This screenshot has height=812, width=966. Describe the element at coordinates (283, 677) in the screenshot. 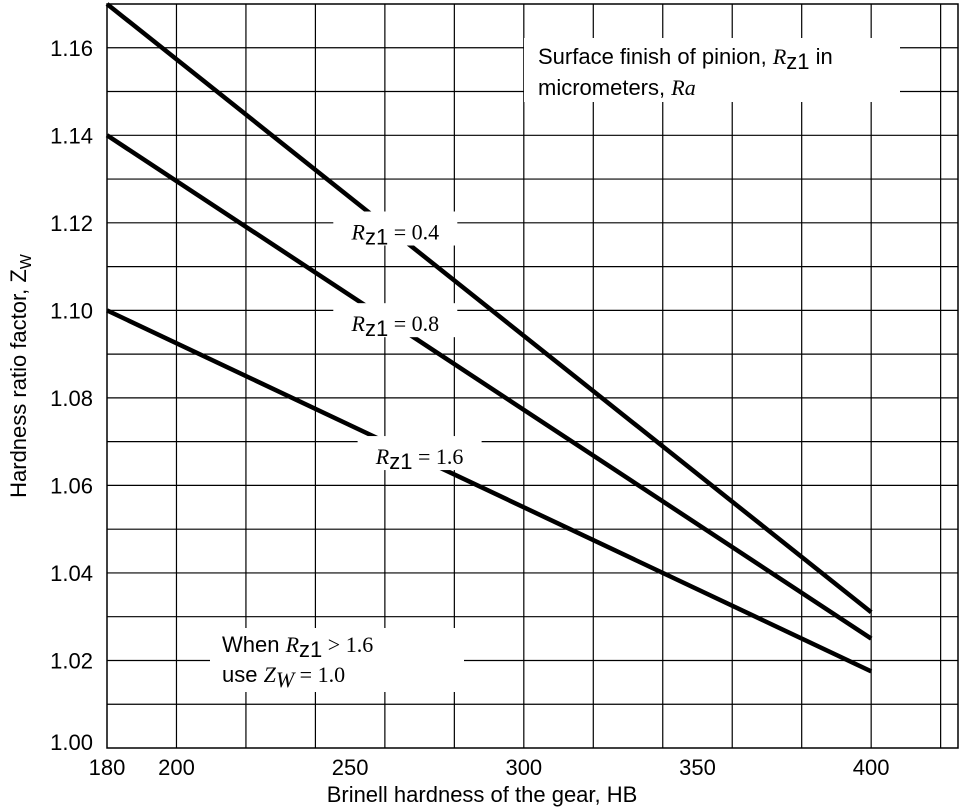

I see `when-note-line2: use ZW = 1.0` at that location.